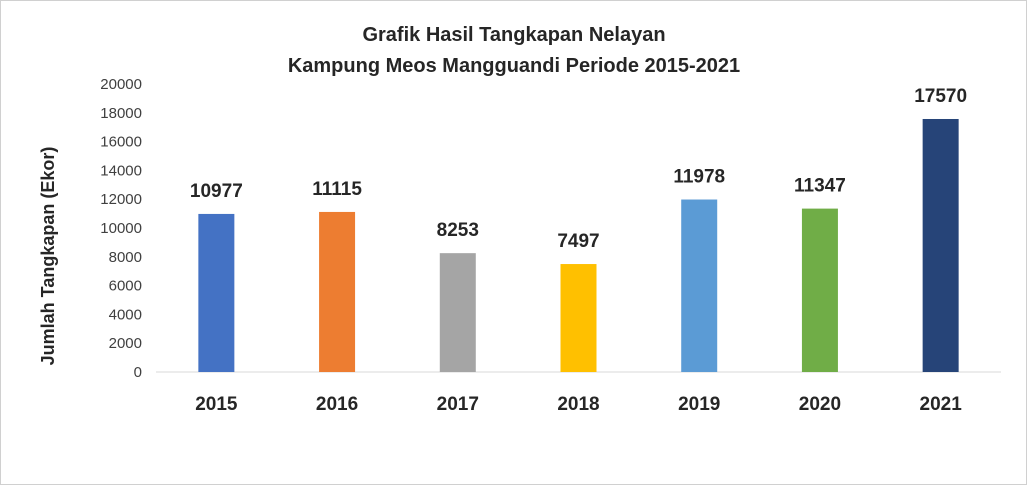 This screenshot has width=1027, height=486. Describe the element at coordinates (121, 199) in the screenshot. I see `y-tick-label: 12000` at that location.